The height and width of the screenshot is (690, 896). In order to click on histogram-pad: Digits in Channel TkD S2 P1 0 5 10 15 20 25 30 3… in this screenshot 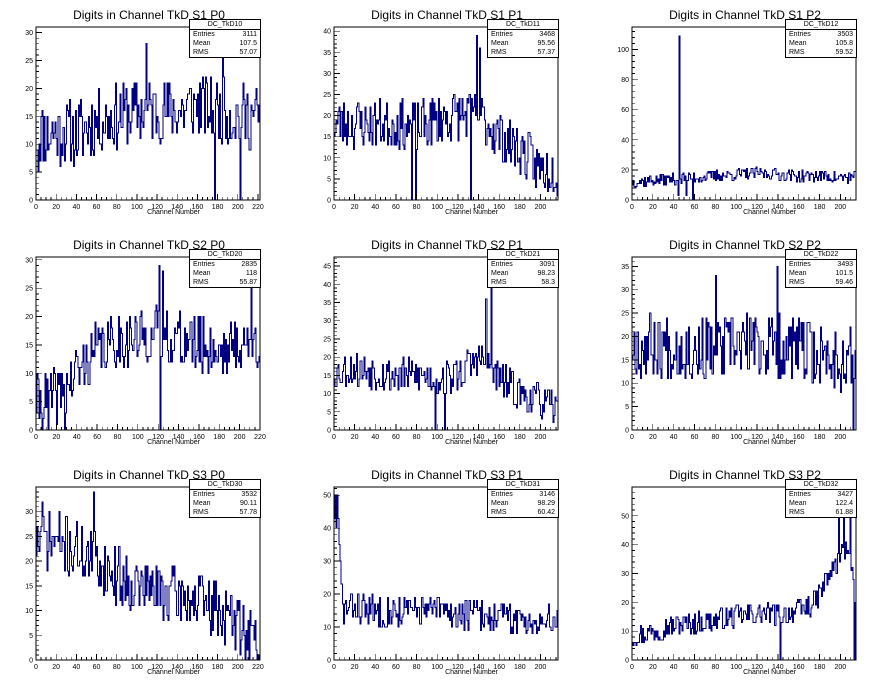, I will do `click(447, 345)`.